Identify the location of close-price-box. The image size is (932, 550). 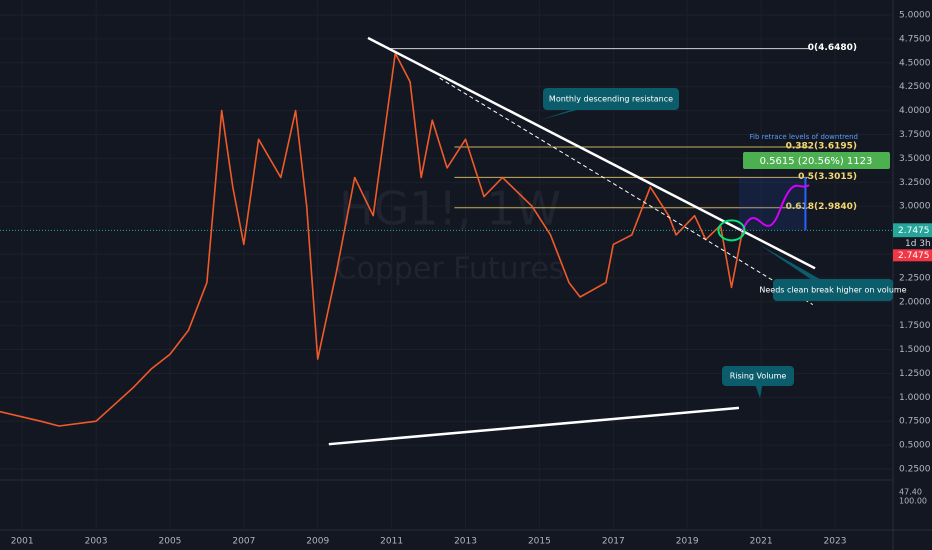
(912, 255).